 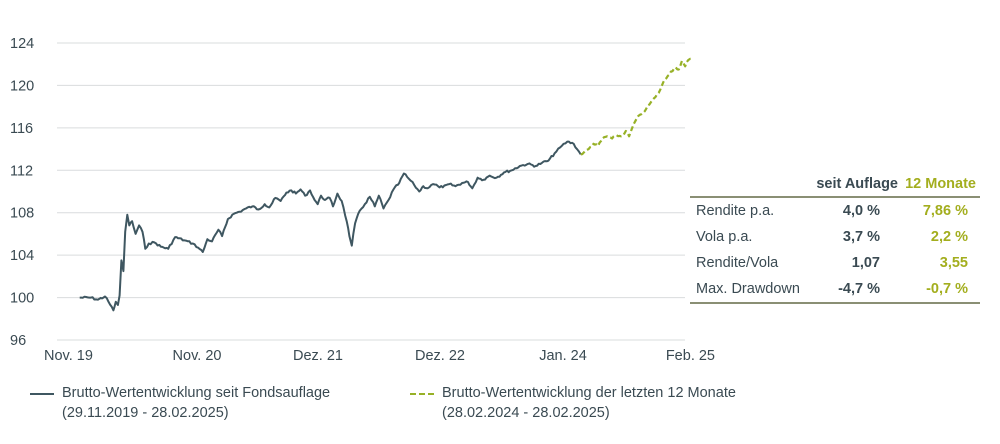 I want to click on stats-value-12-months: 2,2 %, so click(x=949, y=237).